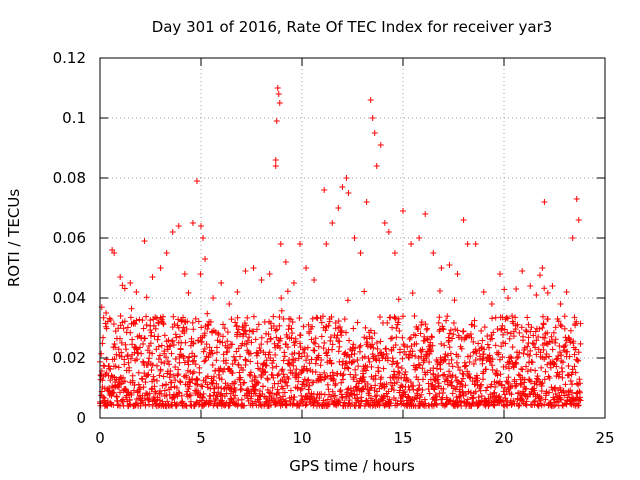 The width and height of the screenshot is (640, 480). Describe the element at coordinates (14, 238) in the screenshot. I see `y-axis-title: ROTI / TECUs` at that location.